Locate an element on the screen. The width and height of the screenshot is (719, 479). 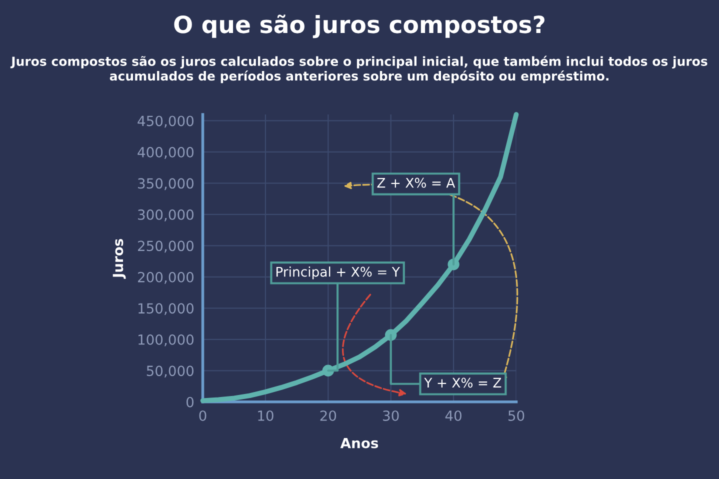
annotation: Z + X% = A is located at coordinates (416, 183).